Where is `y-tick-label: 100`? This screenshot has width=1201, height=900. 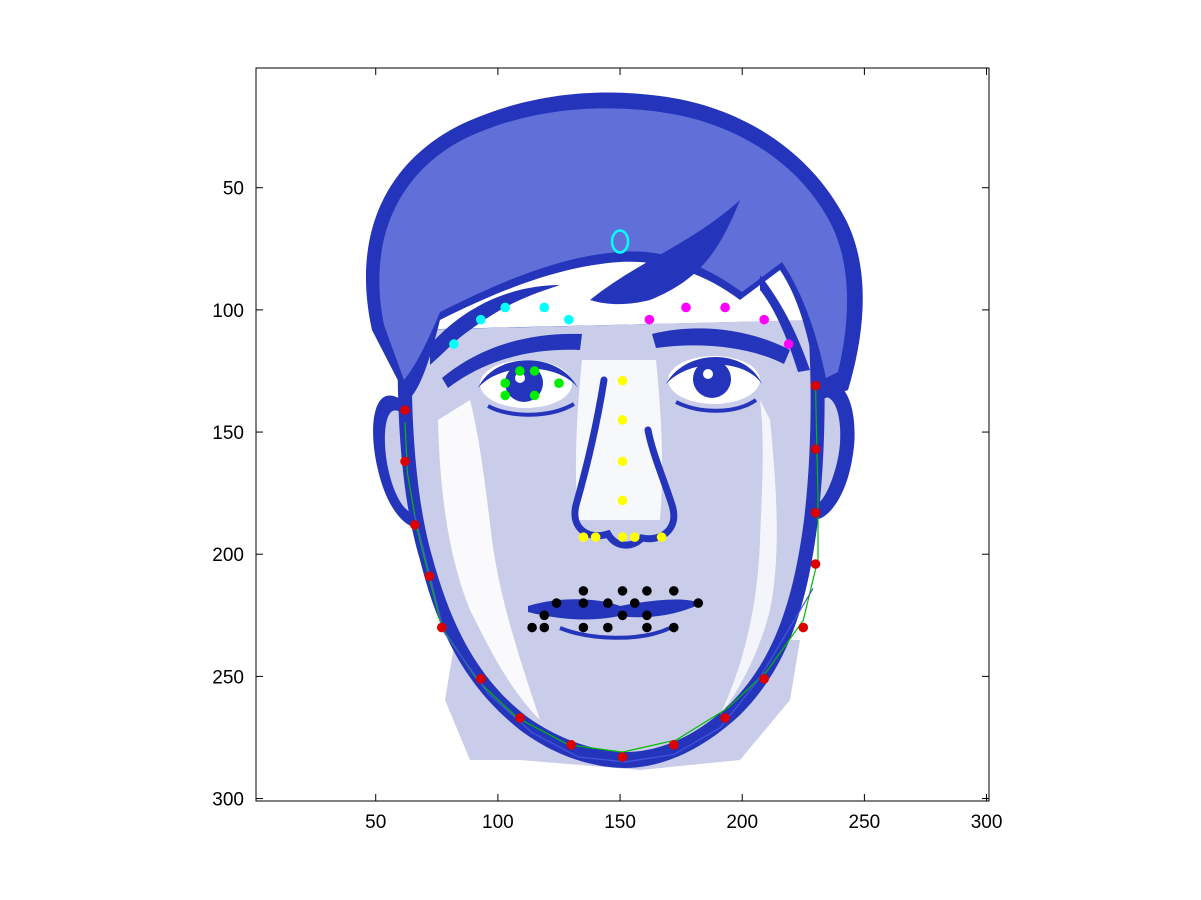
y-tick-label: 100 is located at coordinates (228, 311).